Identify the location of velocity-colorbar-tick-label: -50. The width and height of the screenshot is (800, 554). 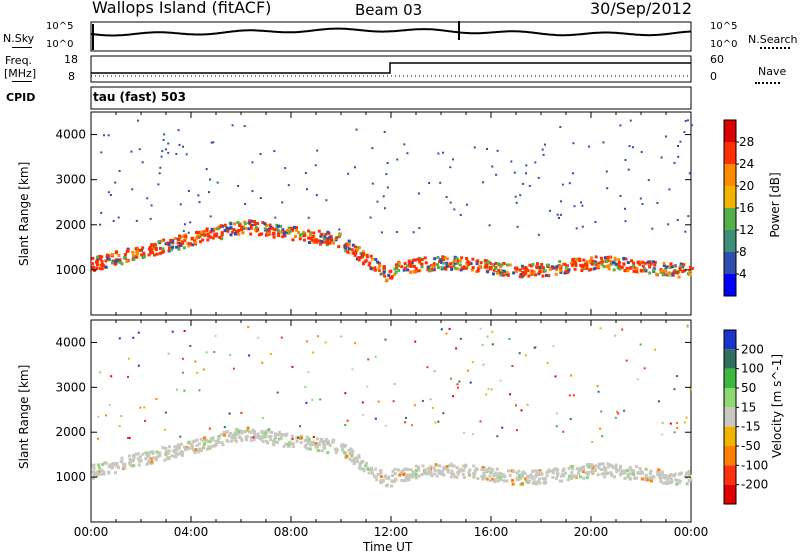
(751, 446).